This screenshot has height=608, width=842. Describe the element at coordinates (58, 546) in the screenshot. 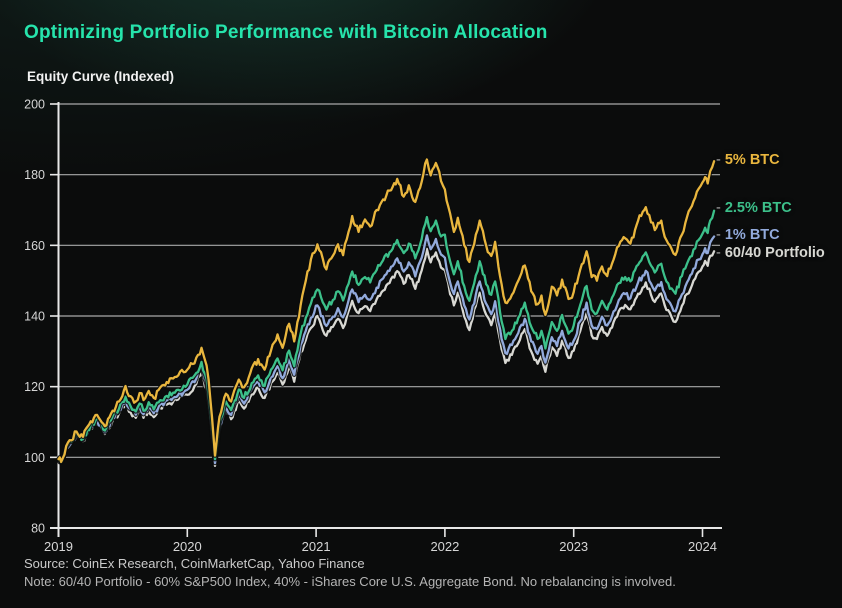

I see `svg-text: 2019` at that location.